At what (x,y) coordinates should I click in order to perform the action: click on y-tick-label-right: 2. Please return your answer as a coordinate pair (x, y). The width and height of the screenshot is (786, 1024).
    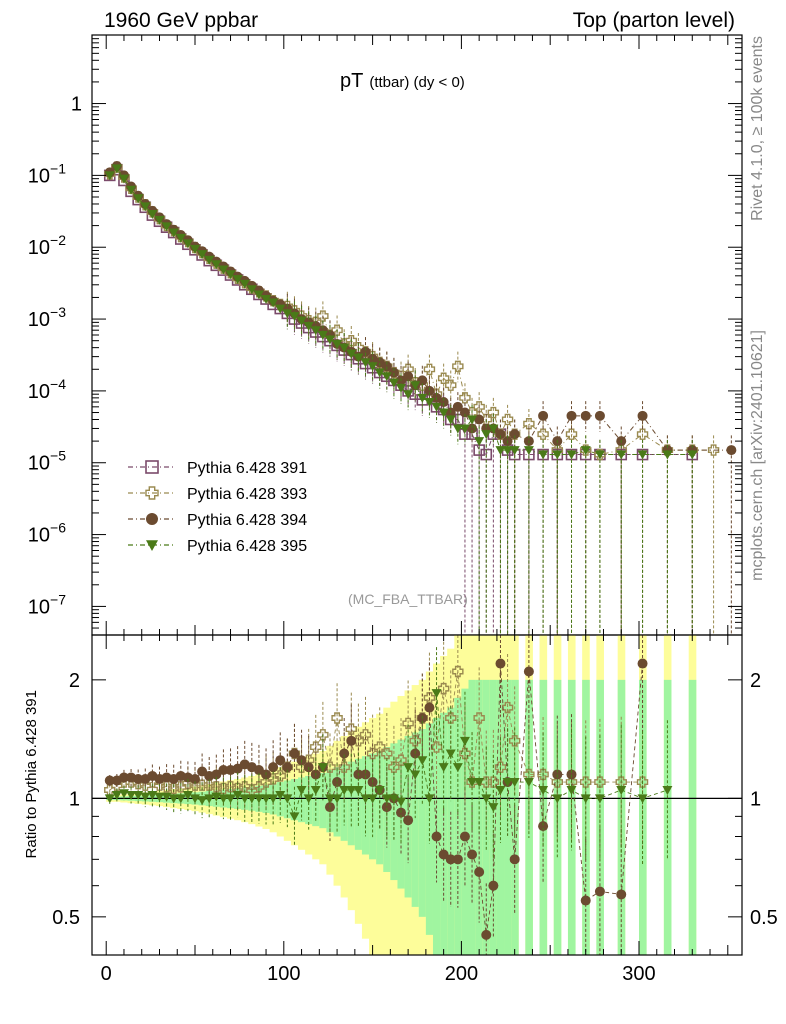
    Looking at the image, I should click on (755, 681).